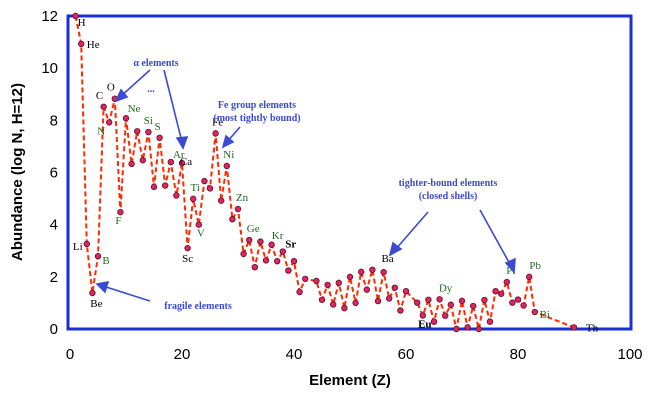  Describe the element at coordinates (82, 23) in the screenshot. I see `element-label: H` at that location.